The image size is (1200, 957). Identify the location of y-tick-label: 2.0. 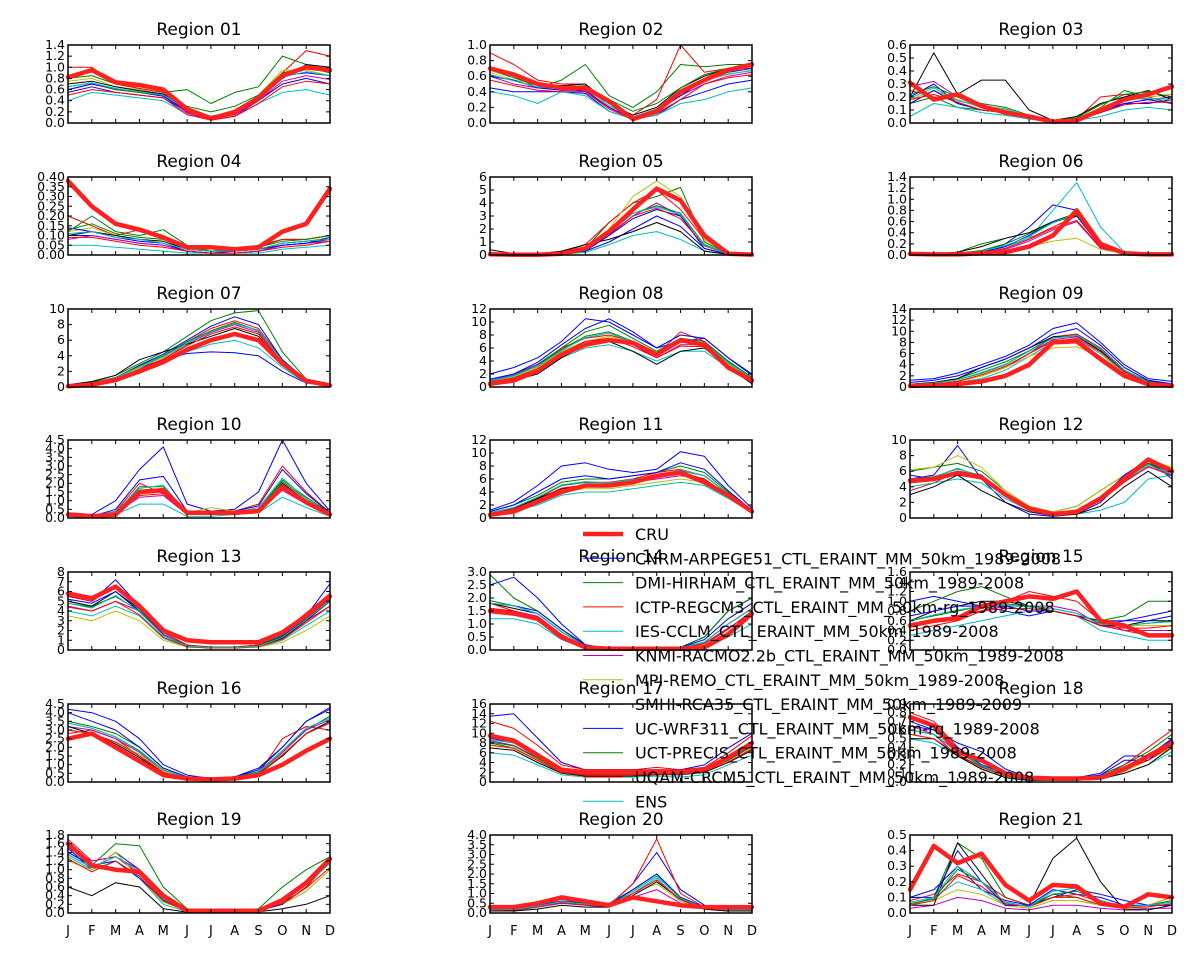
(477, 873).